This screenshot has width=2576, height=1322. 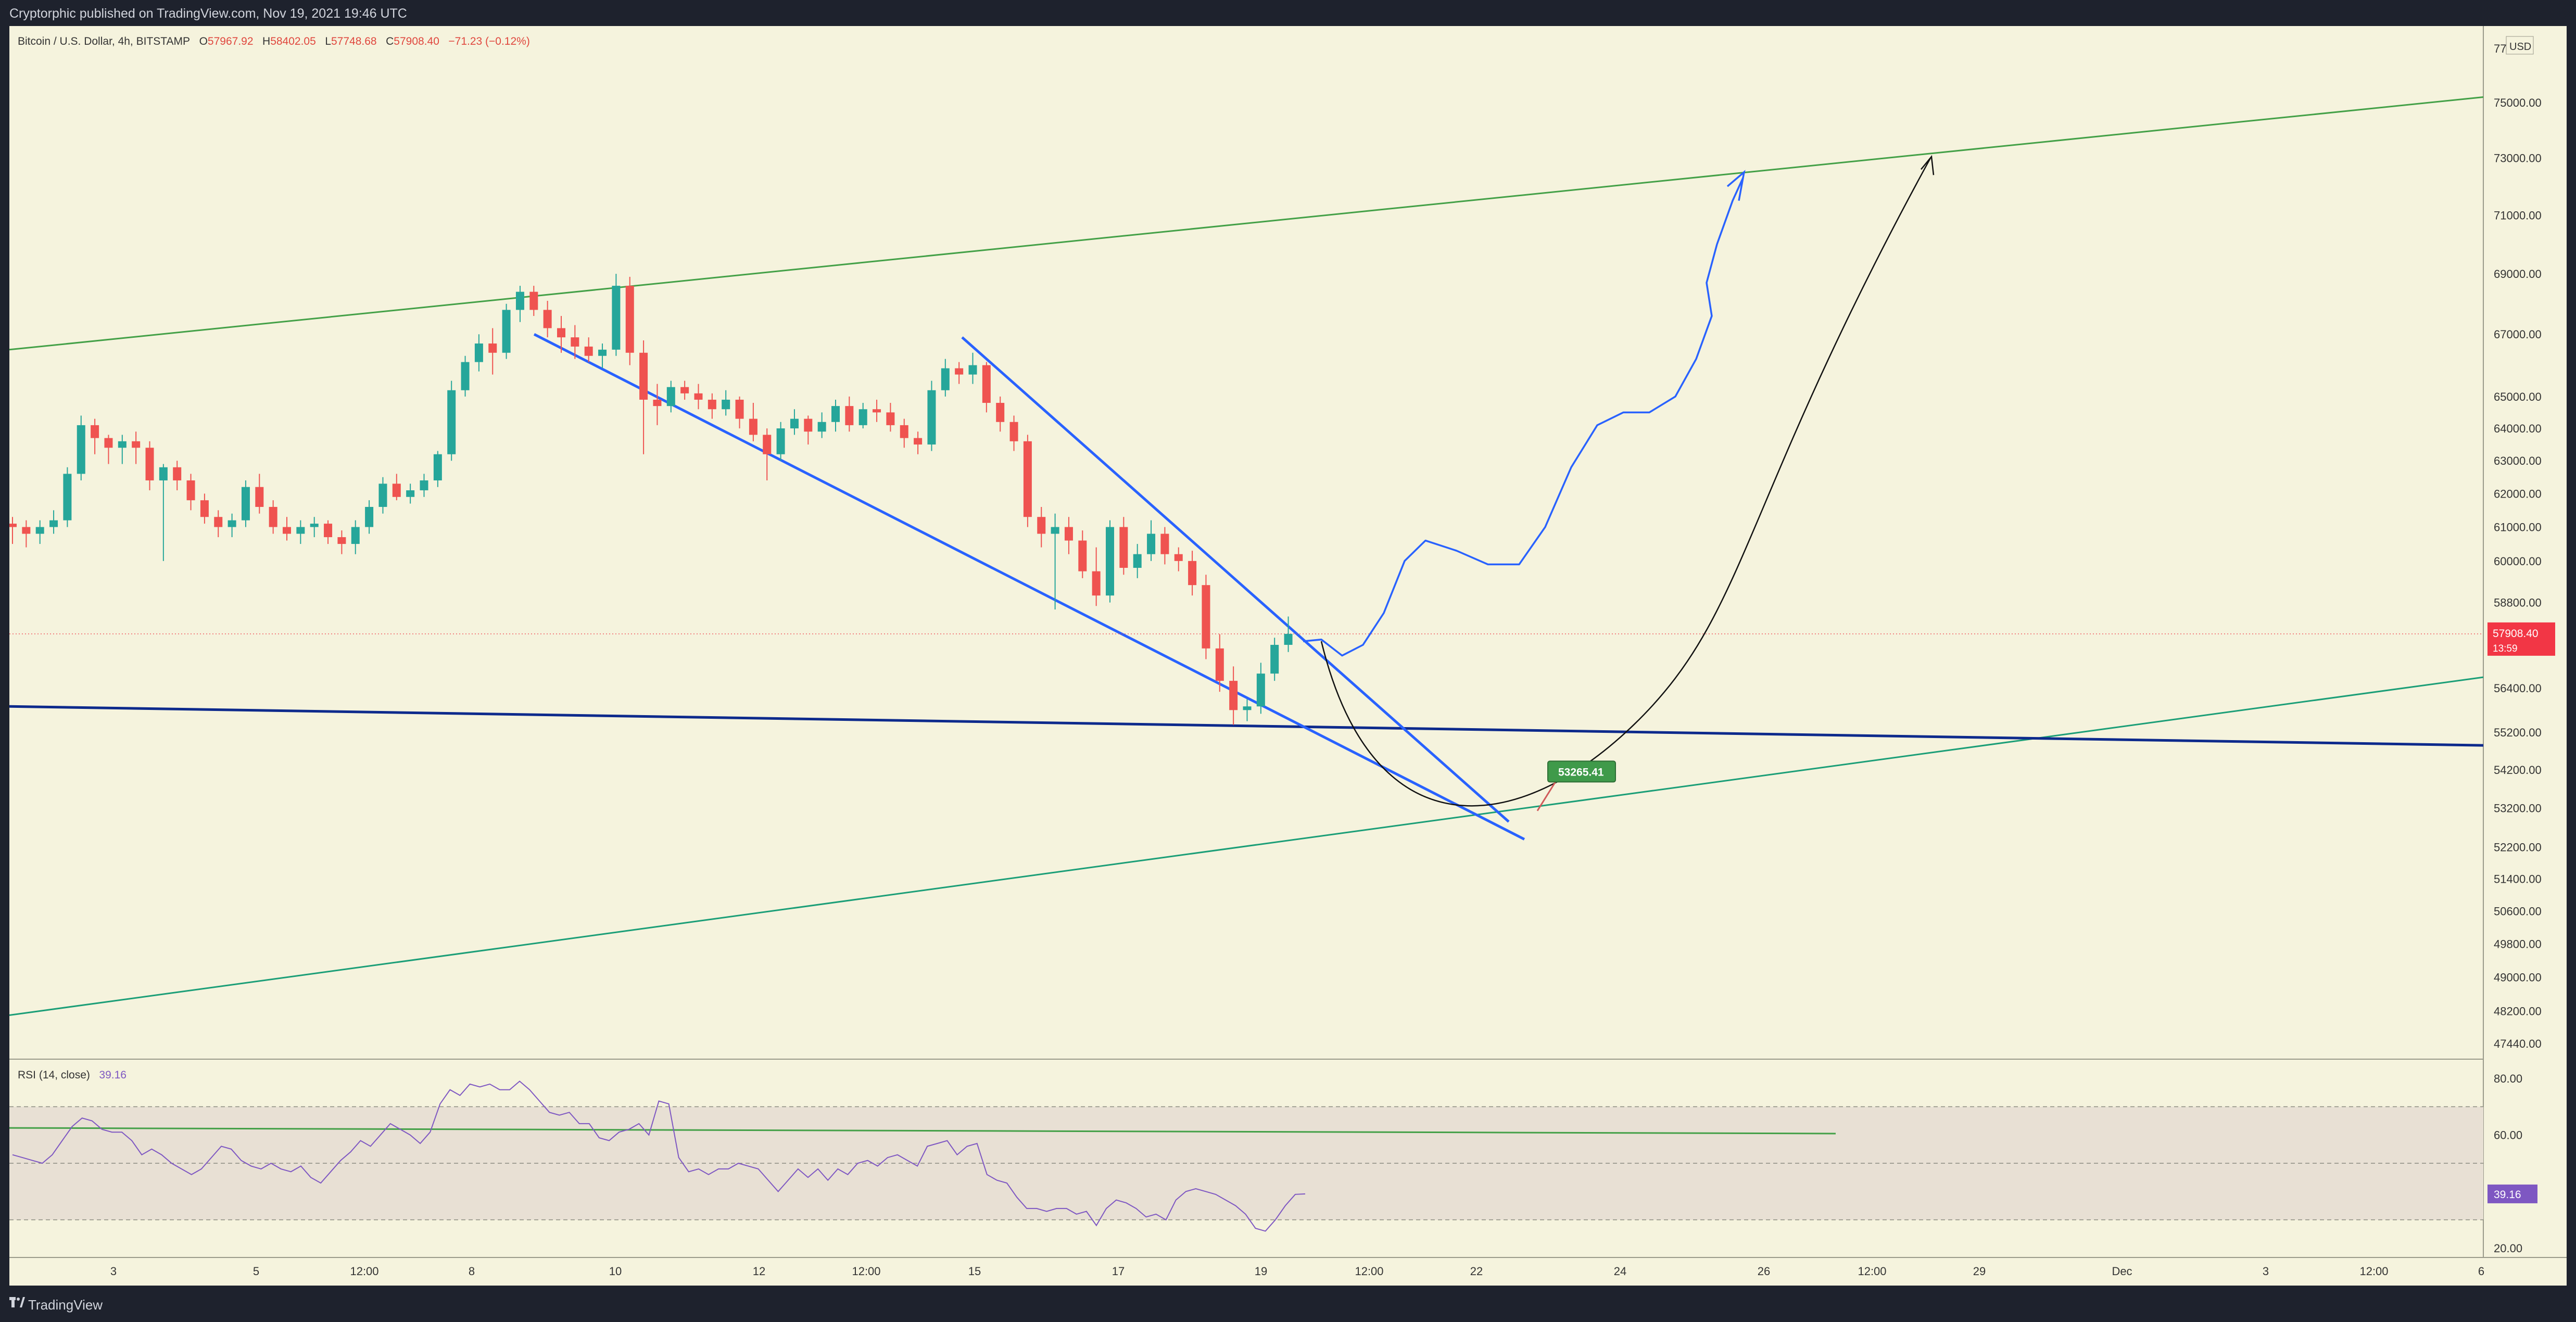 What do you see at coordinates (2518, 493) in the screenshot?
I see `price-tick-label: 62000.00` at bounding box center [2518, 493].